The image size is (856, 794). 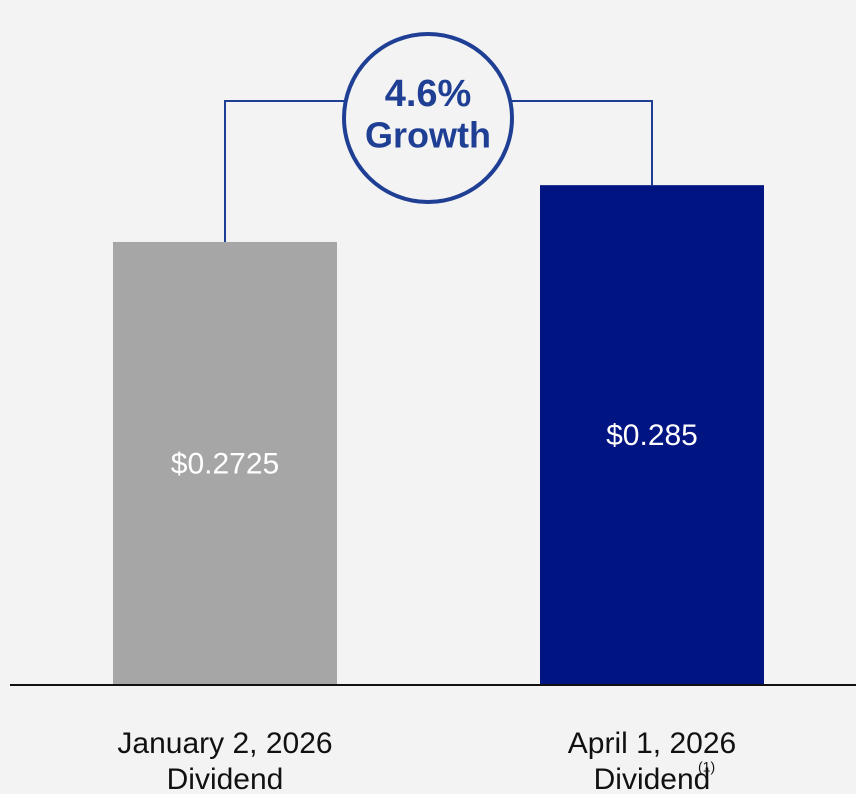 What do you see at coordinates (428, 94) in the screenshot?
I see `growth-value: 4.6%` at bounding box center [428, 94].